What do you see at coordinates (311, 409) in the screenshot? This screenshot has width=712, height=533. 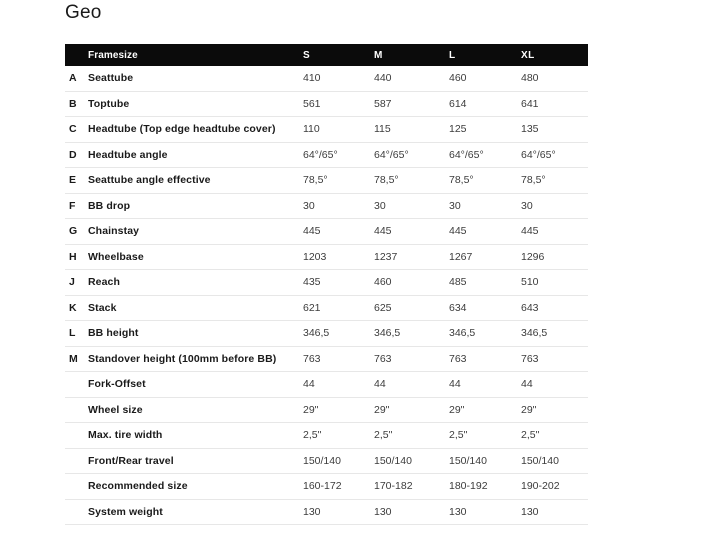 I see `row-value-s: 29"` at bounding box center [311, 409].